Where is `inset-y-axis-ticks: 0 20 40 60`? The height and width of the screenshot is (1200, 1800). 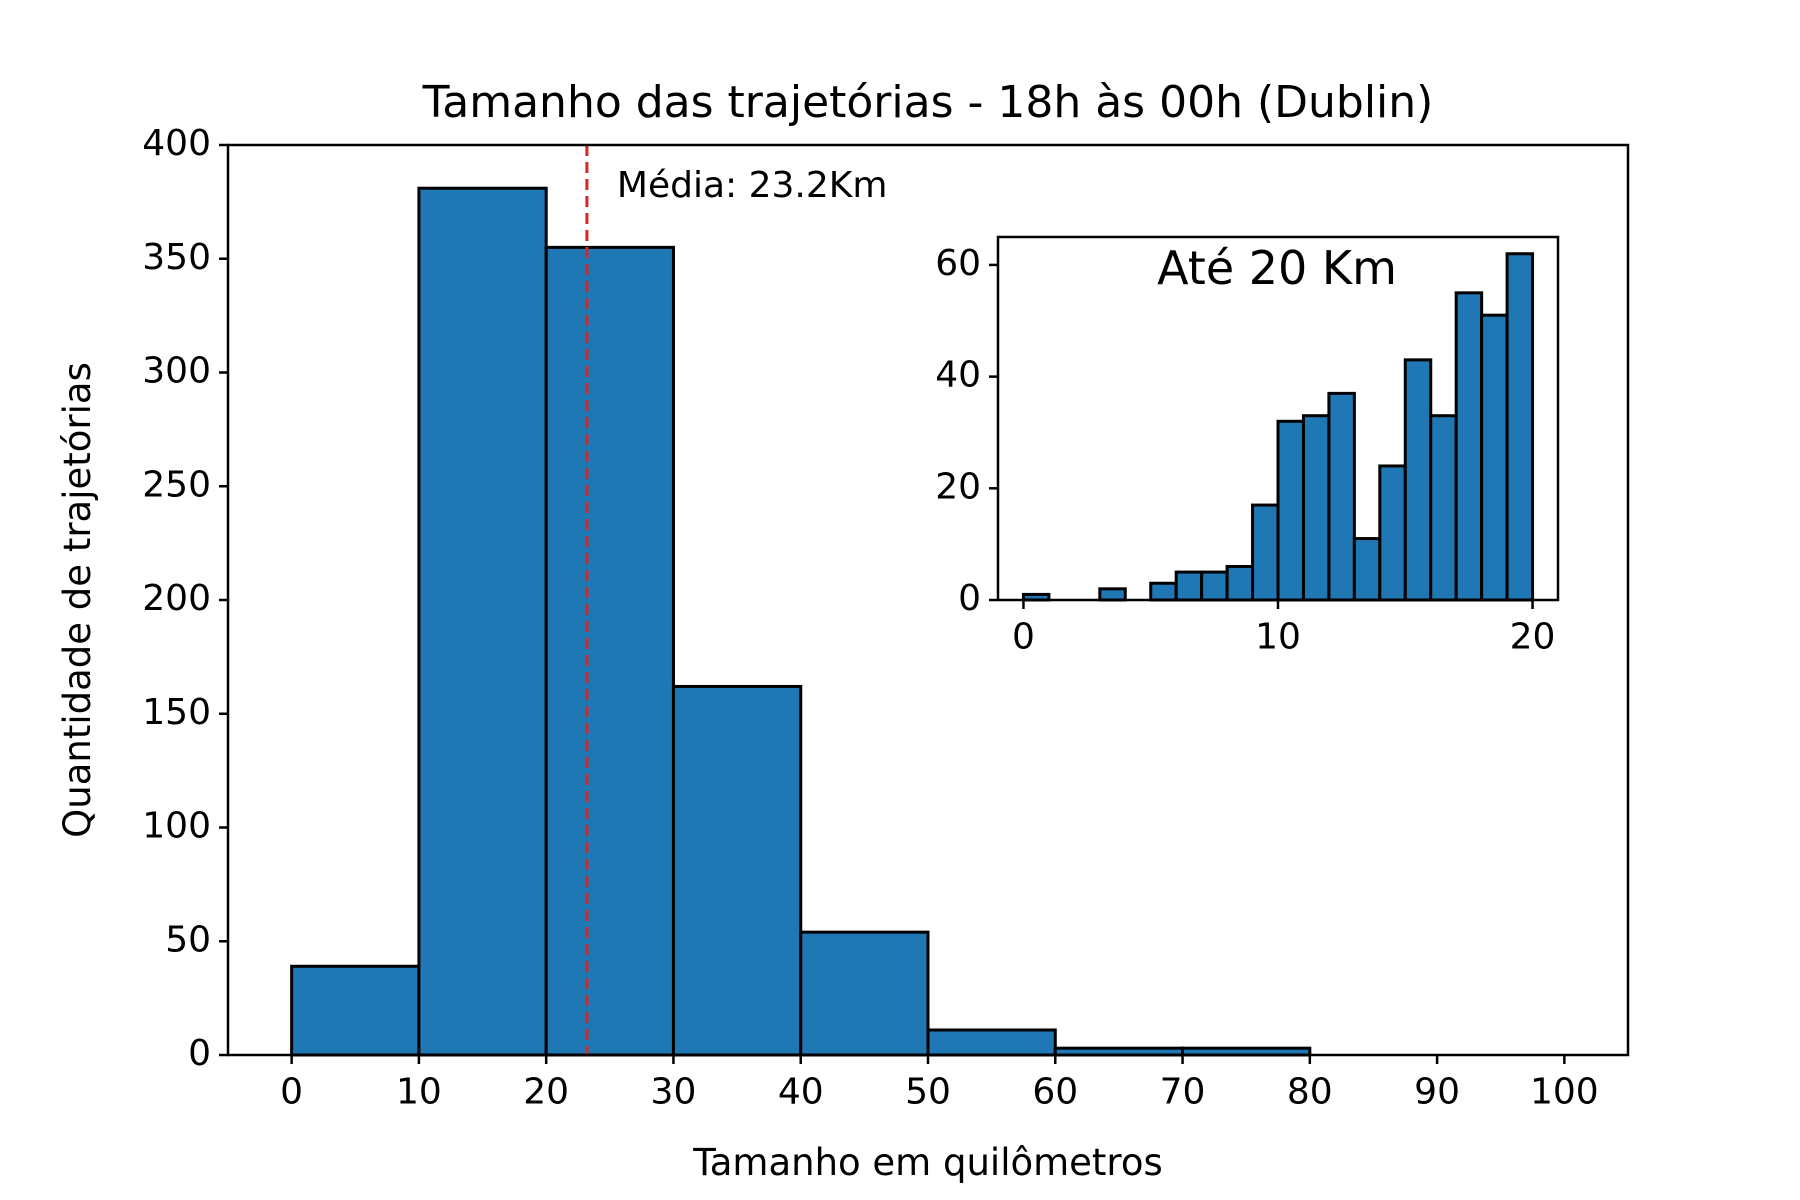
inset-y-axis-ticks: 0 20 40 60 is located at coordinates (966, 431).